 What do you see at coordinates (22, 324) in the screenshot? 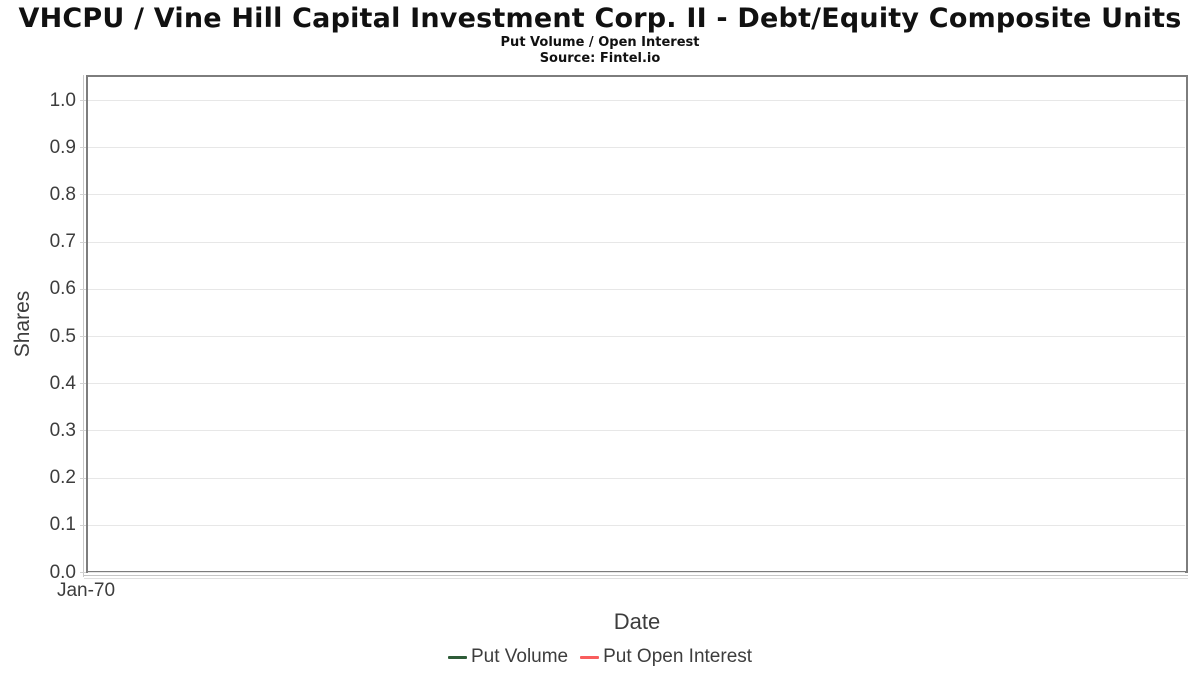
I see `y-axis-label: Shares` at bounding box center [22, 324].